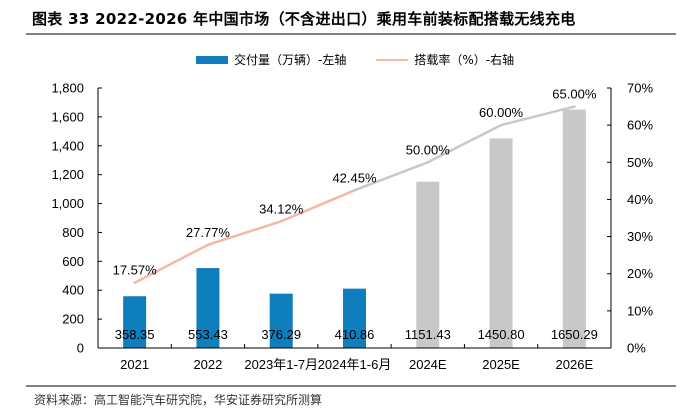 Image resolution: width=680 pixels, height=410 pixels. What do you see at coordinates (212, 59) in the screenshot?
I see `legend-swatch-bar` at bounding box center [212, 59].